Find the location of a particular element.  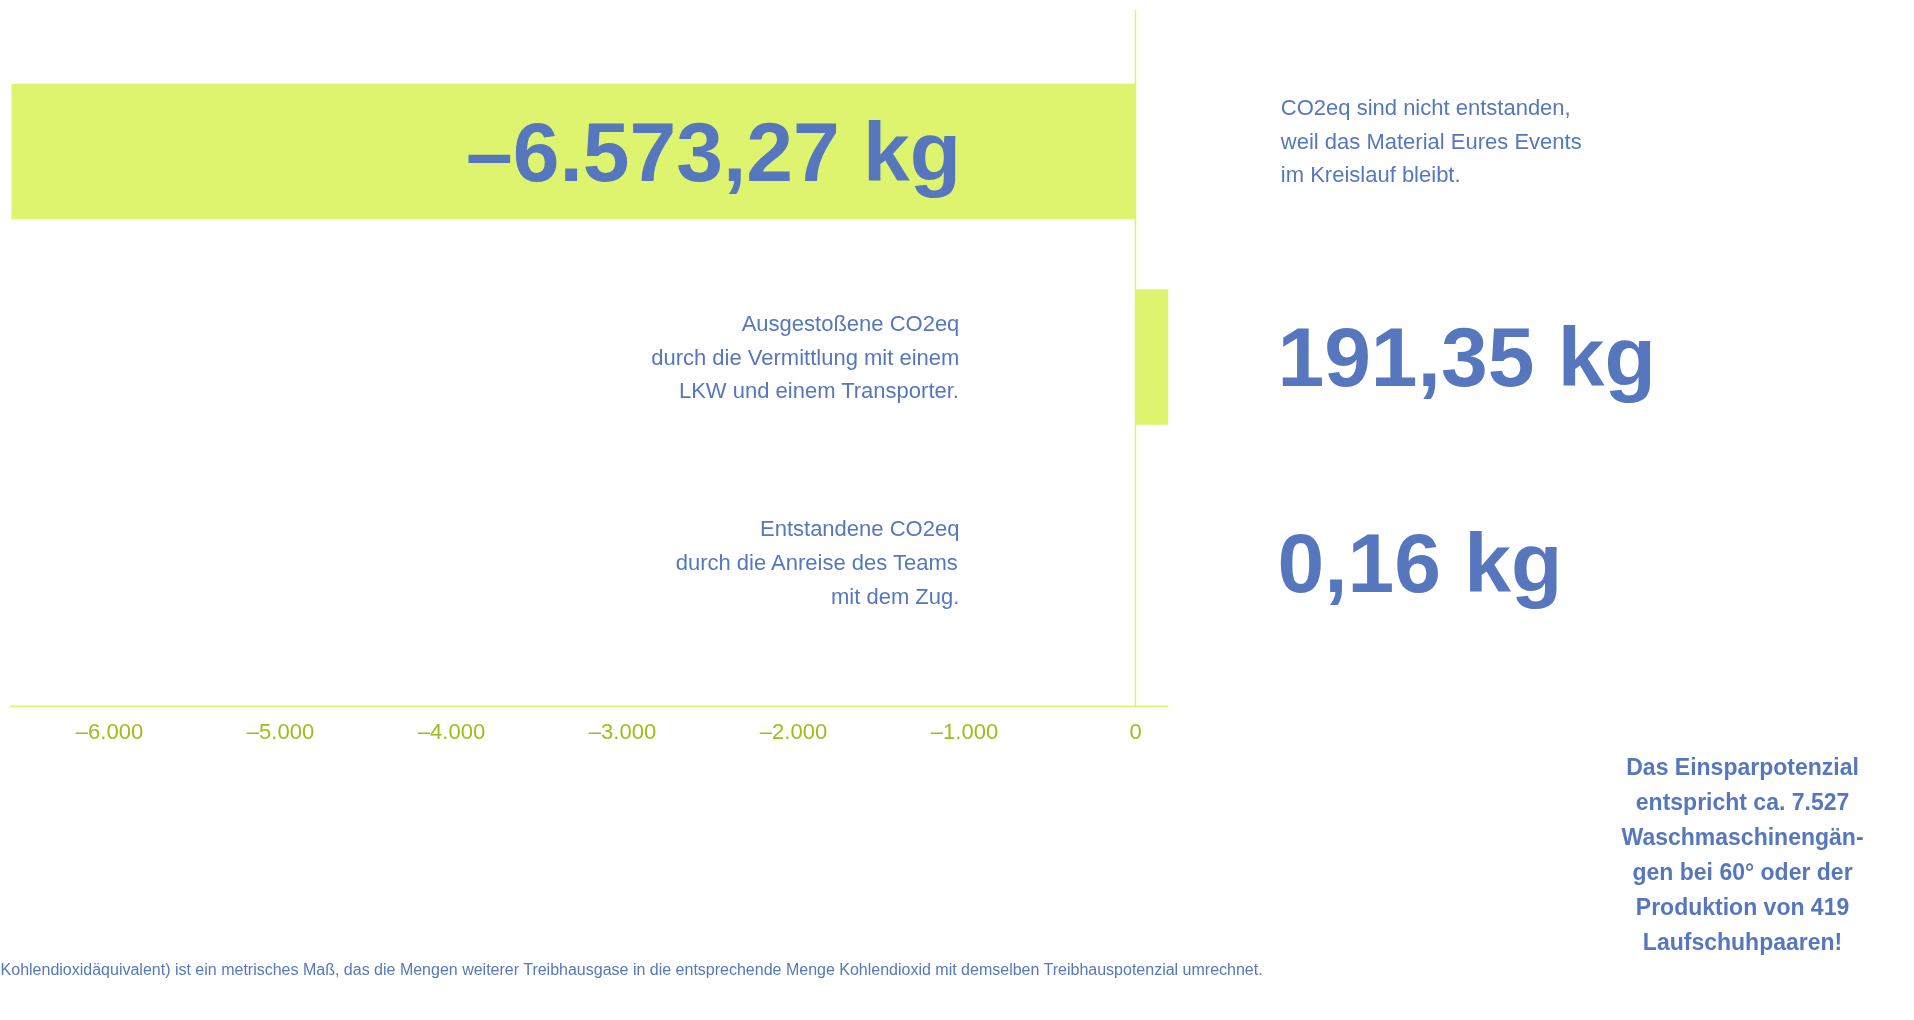

text: Das Einsparpotenzial entspricht ca. 7.527 Waschmaschinengän- gen bei 60° oder der Produktion von 419 Laufschuhpaaren! is located at coordinates (1742, 854).